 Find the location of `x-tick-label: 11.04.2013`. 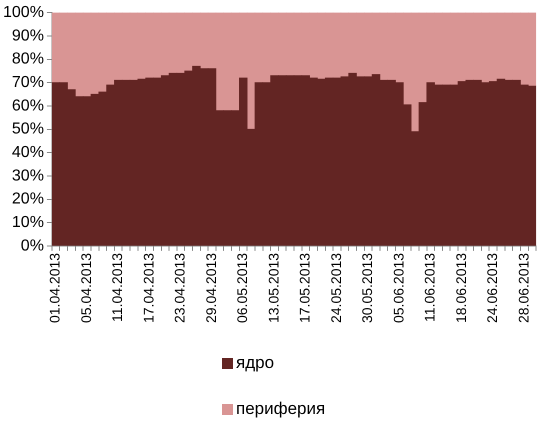

x-tick-label: 11.04.2013 is located at coordinates (117, 287).